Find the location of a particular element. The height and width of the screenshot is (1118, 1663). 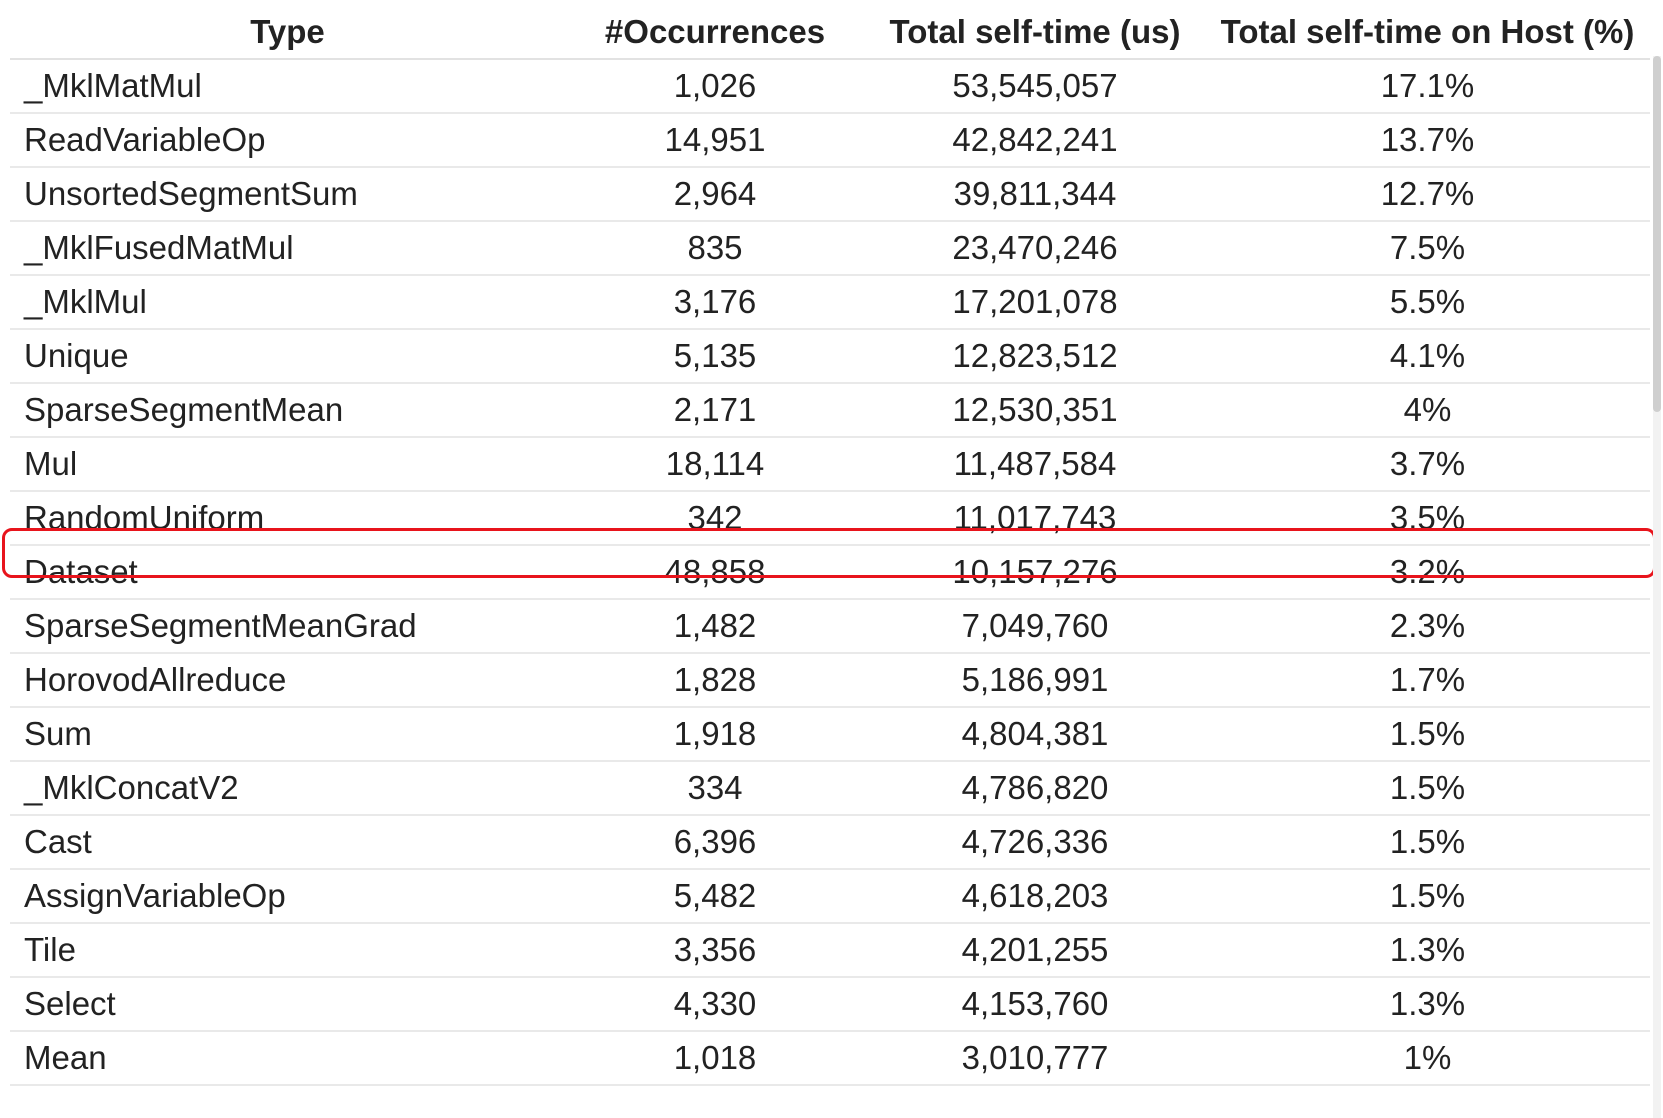

table-row: ReadVariableOp 14,951 42,842,241 13.7% is located at coordinates (830, 140).